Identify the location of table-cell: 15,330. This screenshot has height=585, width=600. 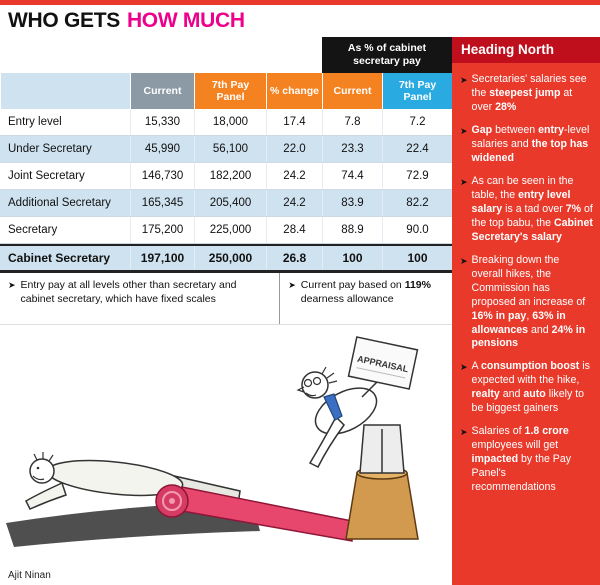
(162, 122).